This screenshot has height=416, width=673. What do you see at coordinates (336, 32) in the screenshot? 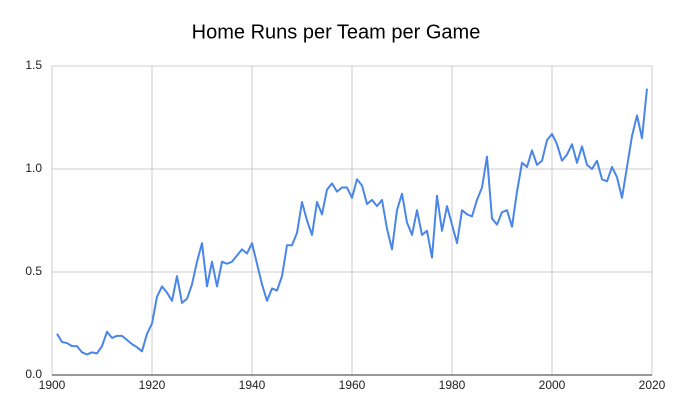
I see `chart-title: Home Runs per Team per Game` at bounding box center [336, 32].